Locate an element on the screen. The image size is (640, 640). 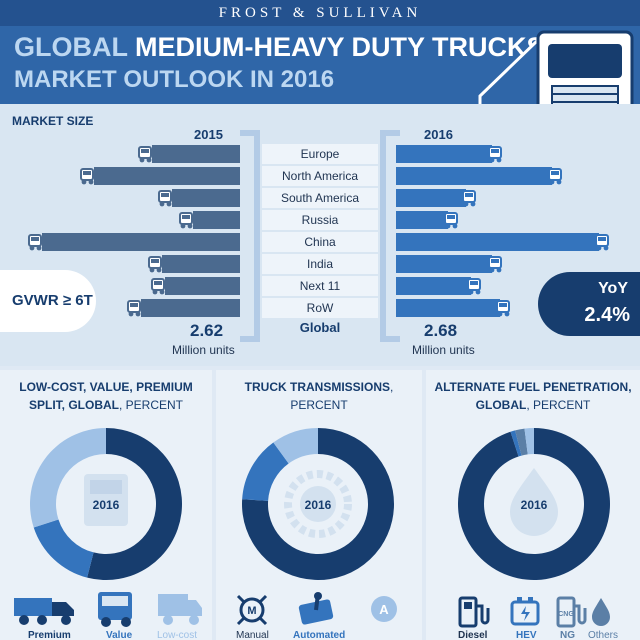
faint-fuel-drop-icon is located at coordinates (534, 502).